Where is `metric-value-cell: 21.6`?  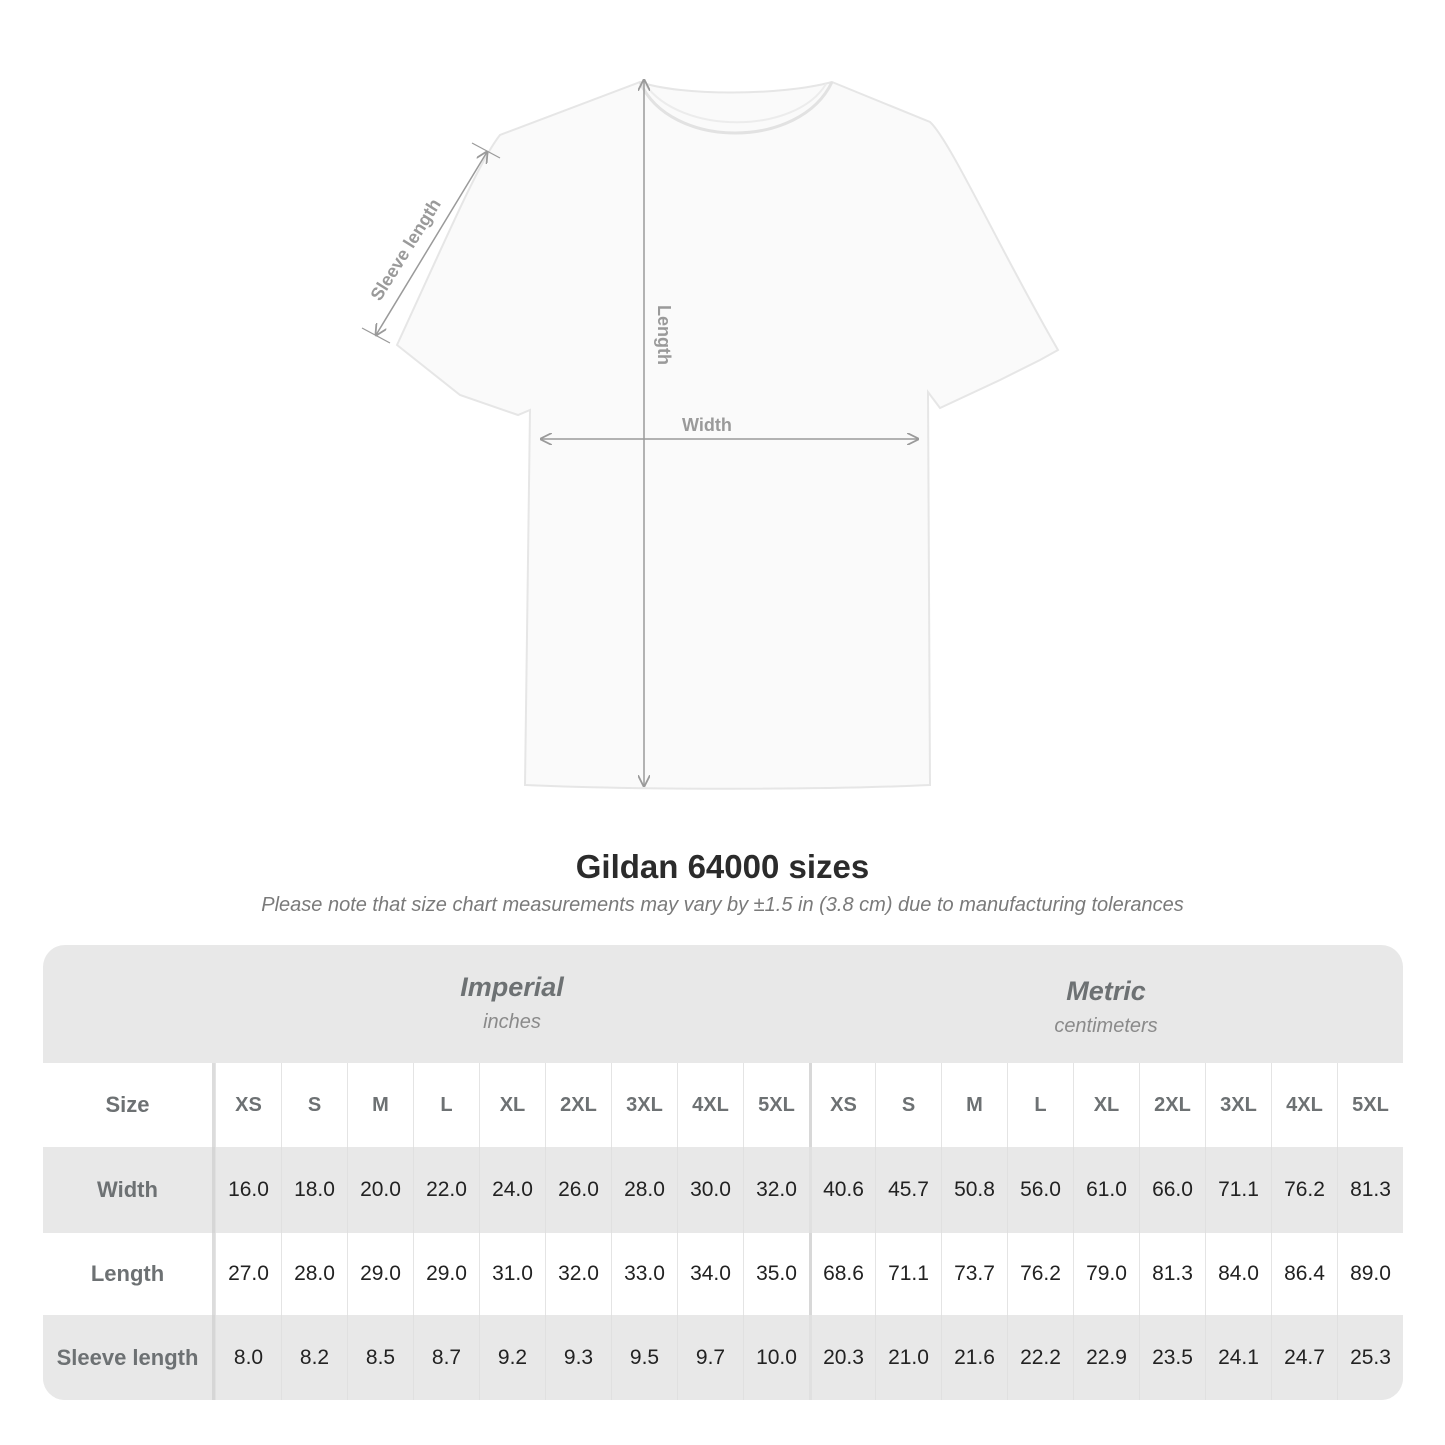
metric-value-cell: 21.6 is located at coordinates (974, 1357).